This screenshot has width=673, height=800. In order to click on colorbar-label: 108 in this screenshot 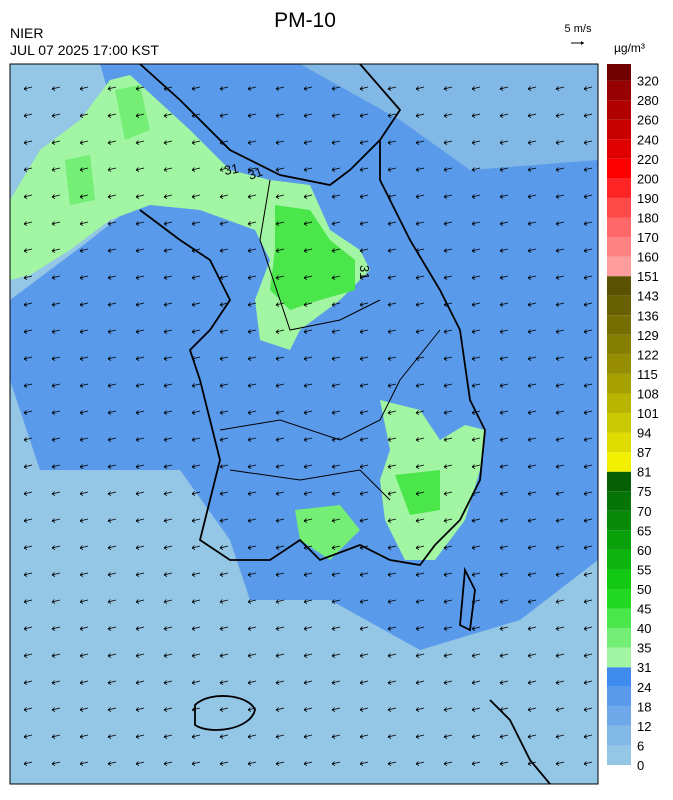, I will do `click(648, 393)`.